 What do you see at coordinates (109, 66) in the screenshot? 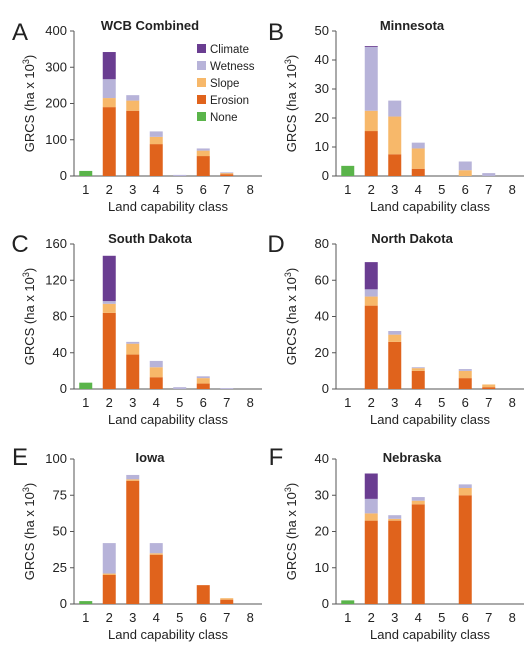
I see `panel-a-bar-climate` at bounding box center [109, 66].